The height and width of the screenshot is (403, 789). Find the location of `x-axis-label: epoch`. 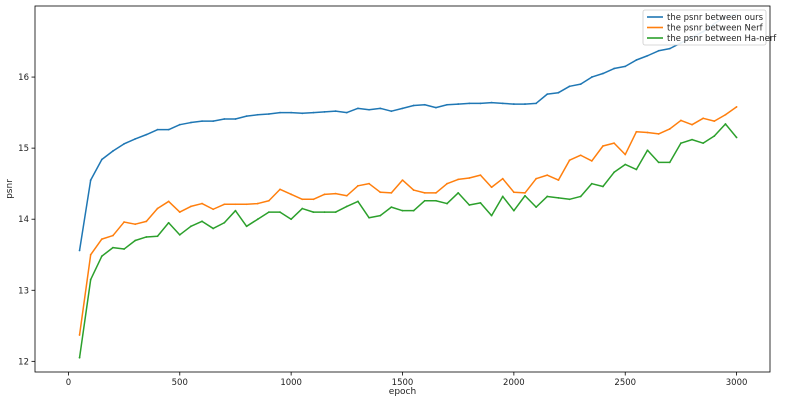

x-axis-label: epoch is located at coordinates (402, 392).